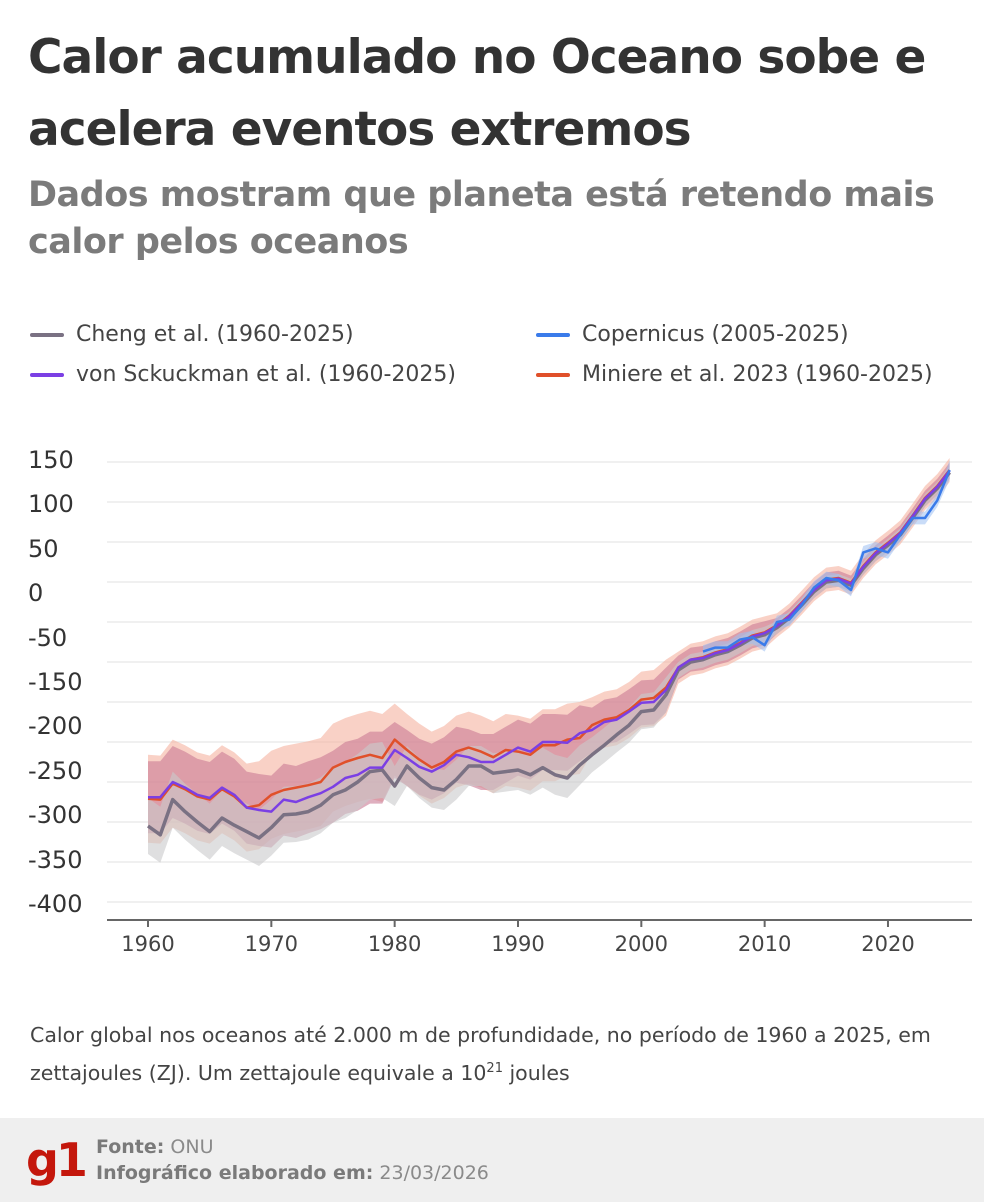 This screenshot has height=1202, width=984. I want to click on legend-label: Copernicus (2005-2025), so click(715, 334).